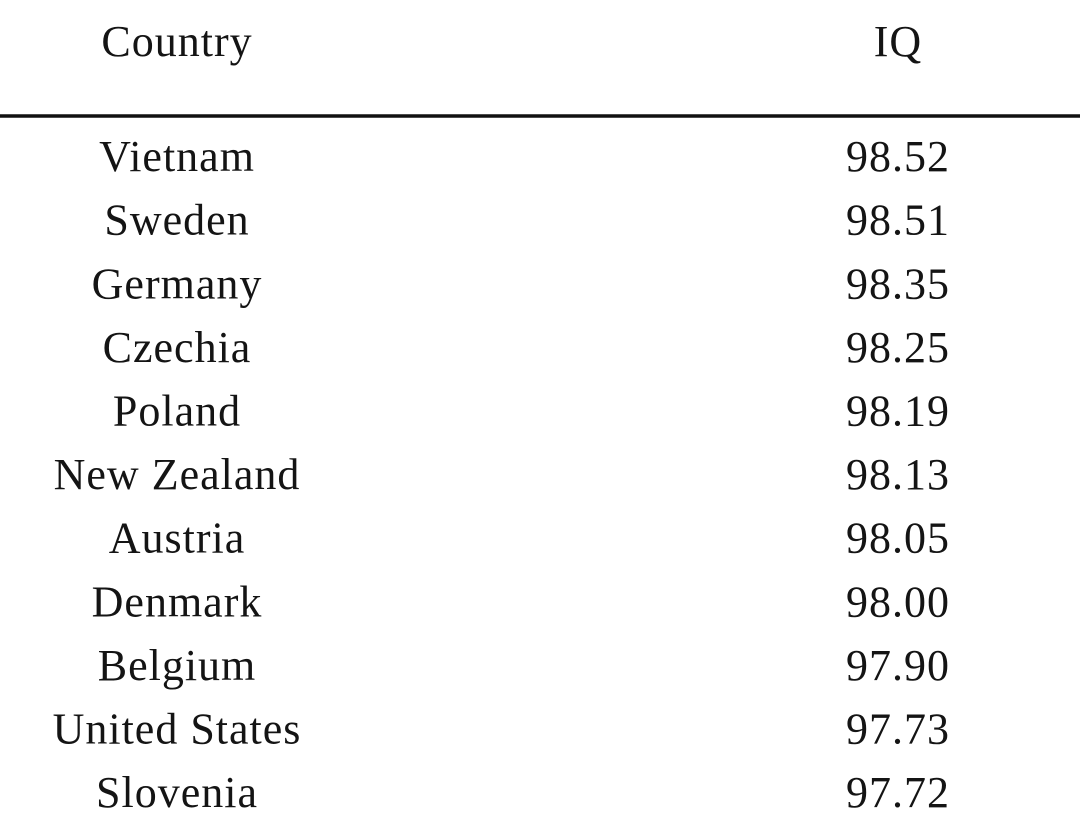 The image size is (1080, 836). What do you see at coordinates (177, 156) in the screenshot?
I see `country-cell: Vietnam` at bounding box center [177, 156].